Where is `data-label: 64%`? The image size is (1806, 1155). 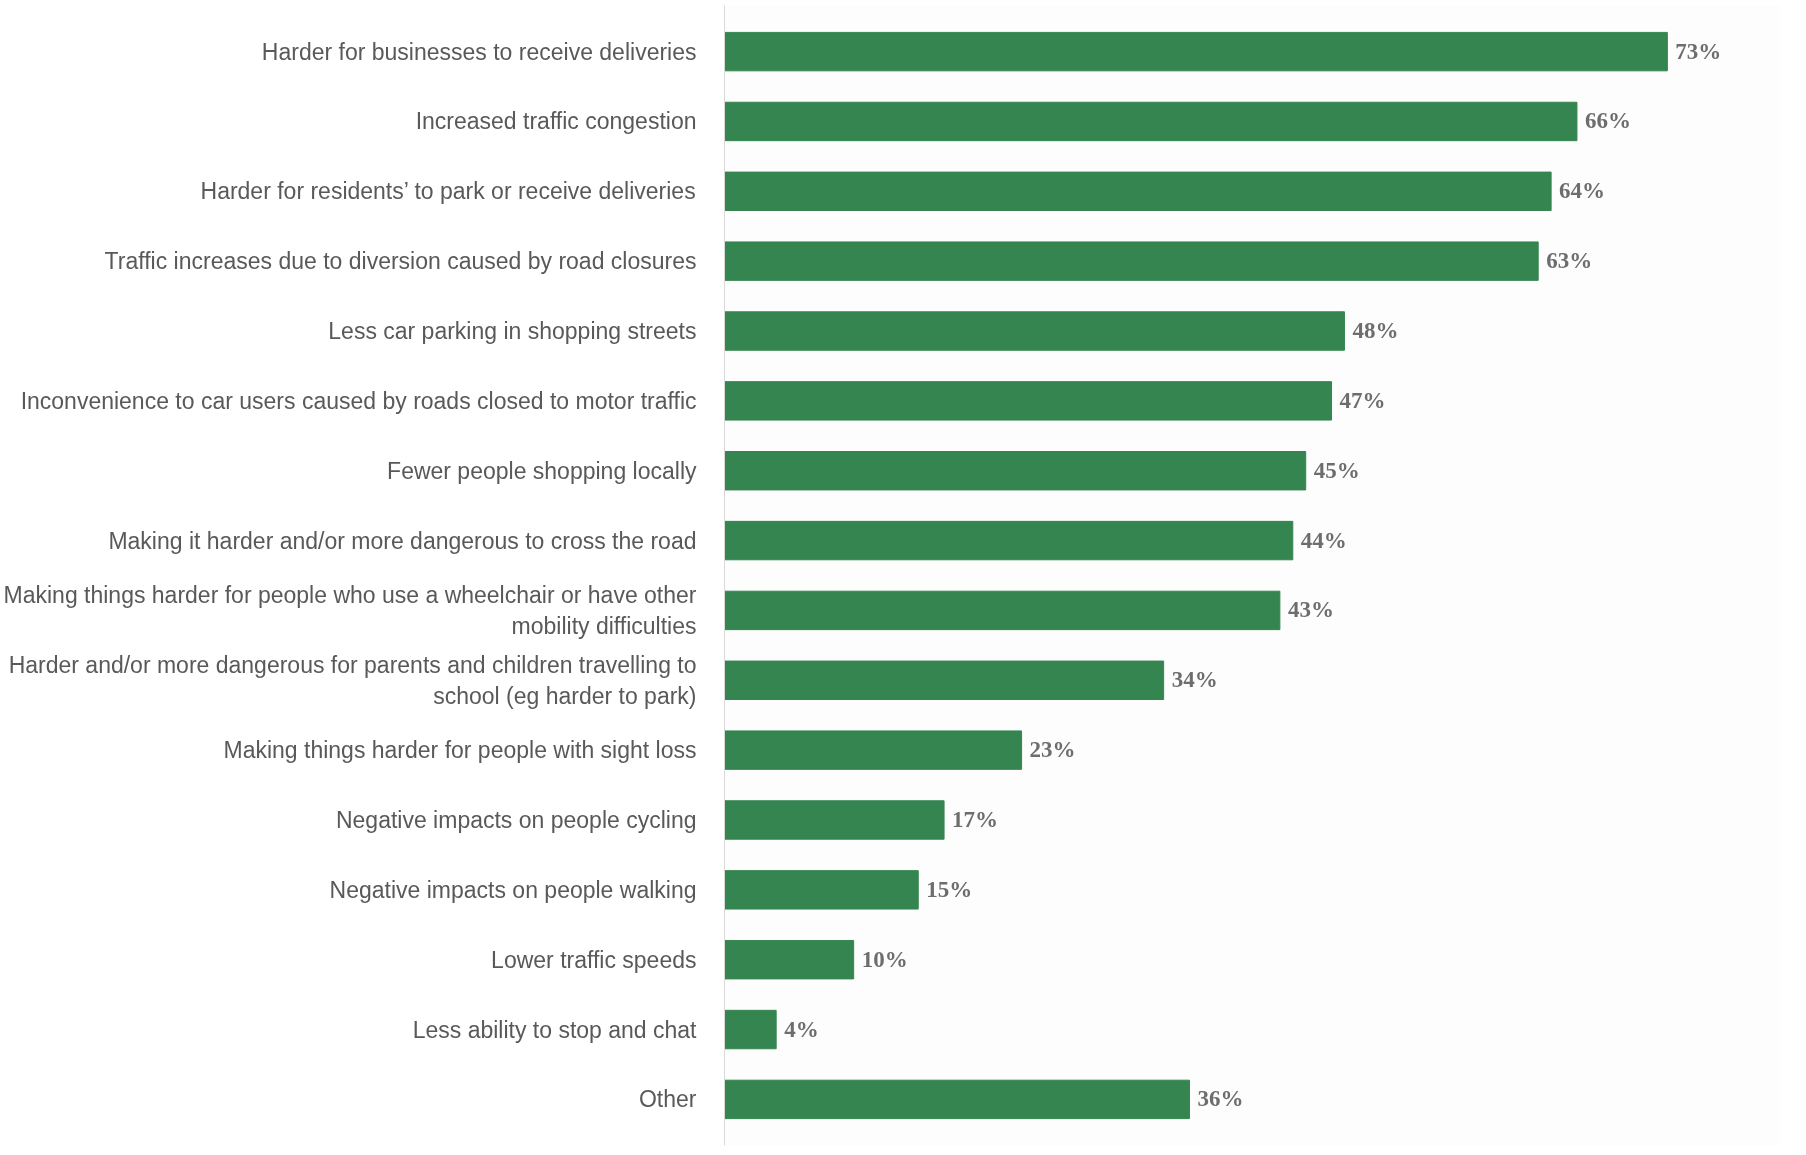
data-label: 64% is located at coordinates (1582, 191).